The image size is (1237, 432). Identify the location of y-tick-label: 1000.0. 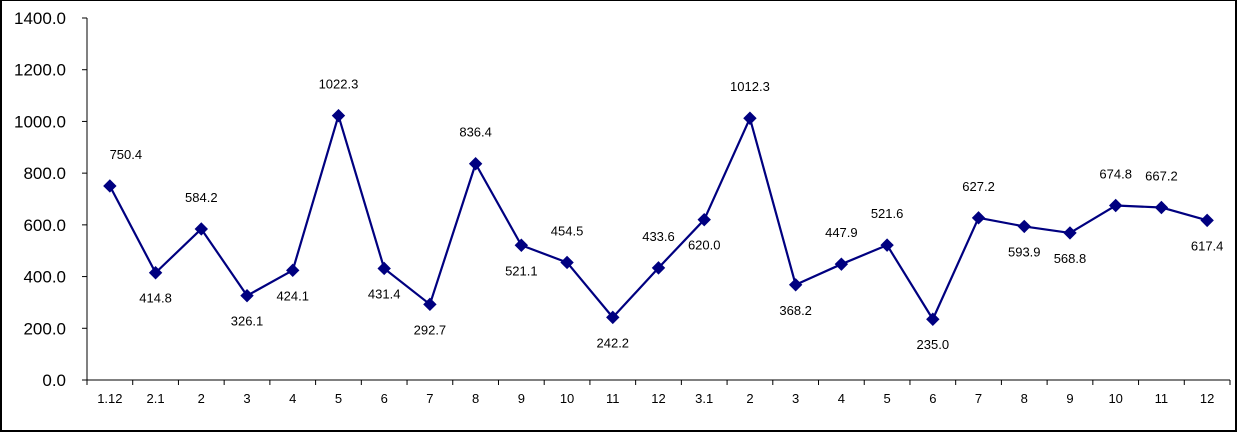
(40, 121).